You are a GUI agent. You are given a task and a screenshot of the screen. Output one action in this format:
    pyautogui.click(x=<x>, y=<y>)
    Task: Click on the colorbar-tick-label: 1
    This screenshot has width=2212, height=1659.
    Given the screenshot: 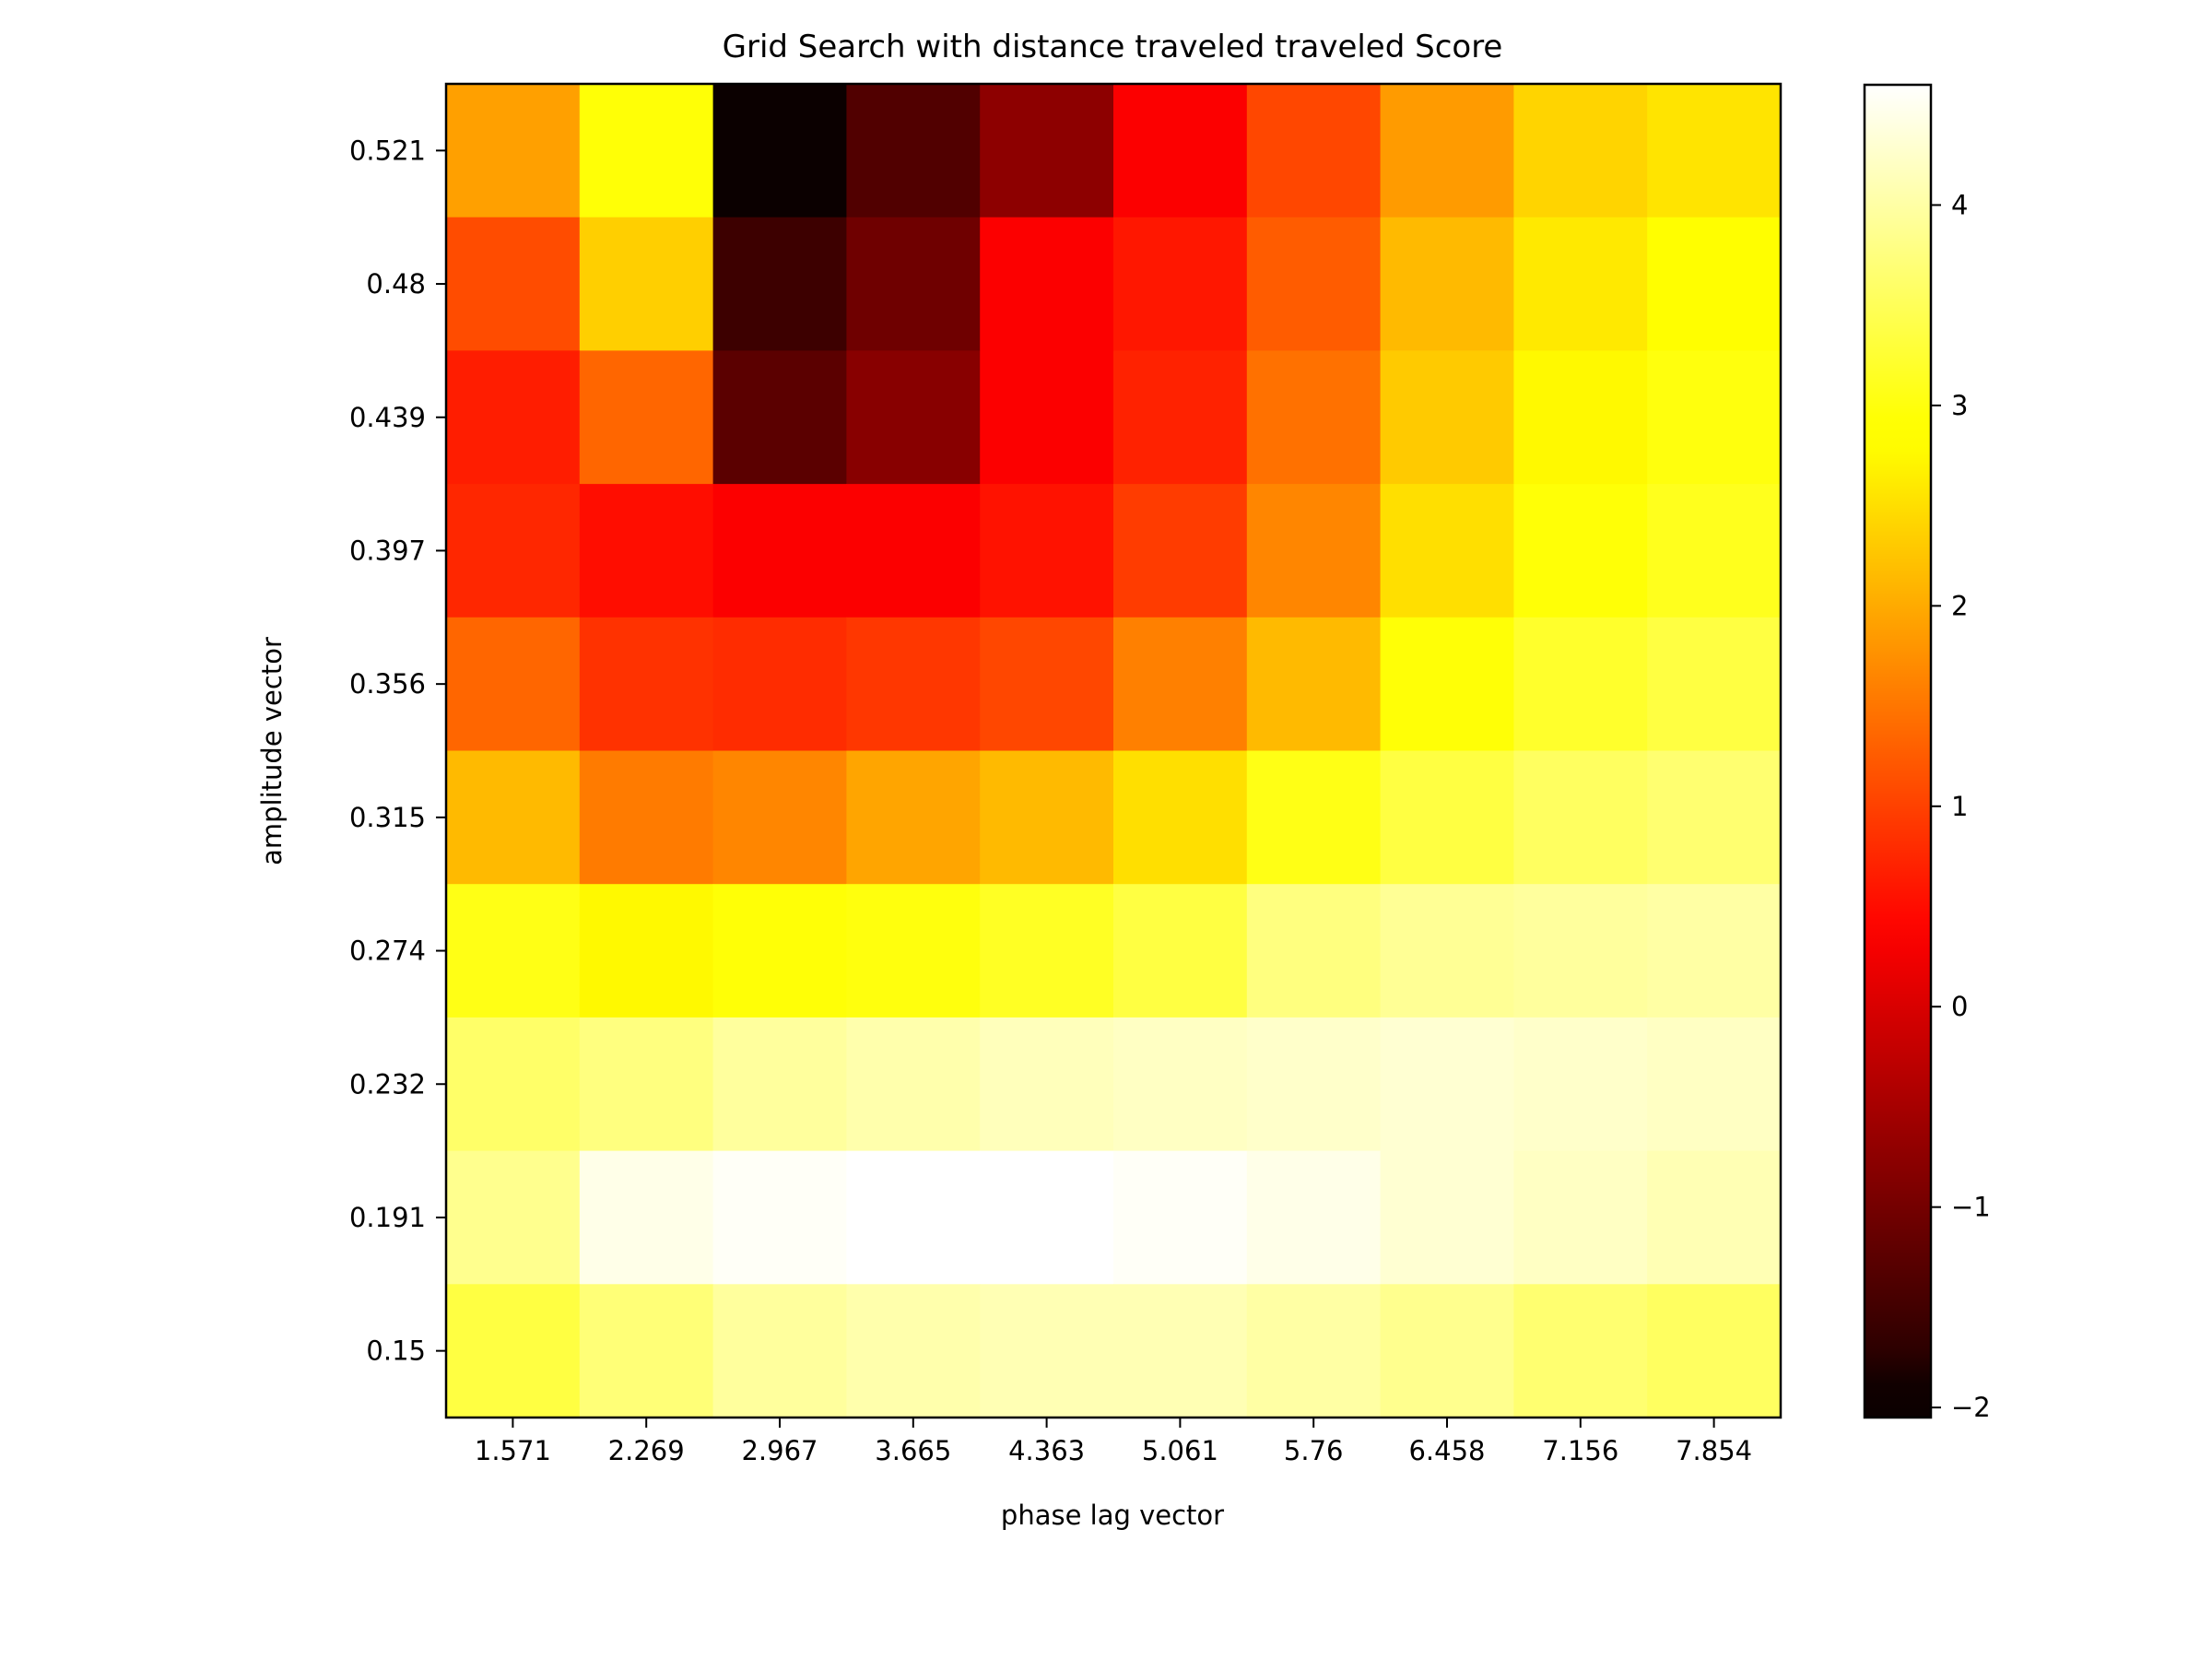 What is the action you would take?
    pyautogui.click(x=1959, y=806)
    